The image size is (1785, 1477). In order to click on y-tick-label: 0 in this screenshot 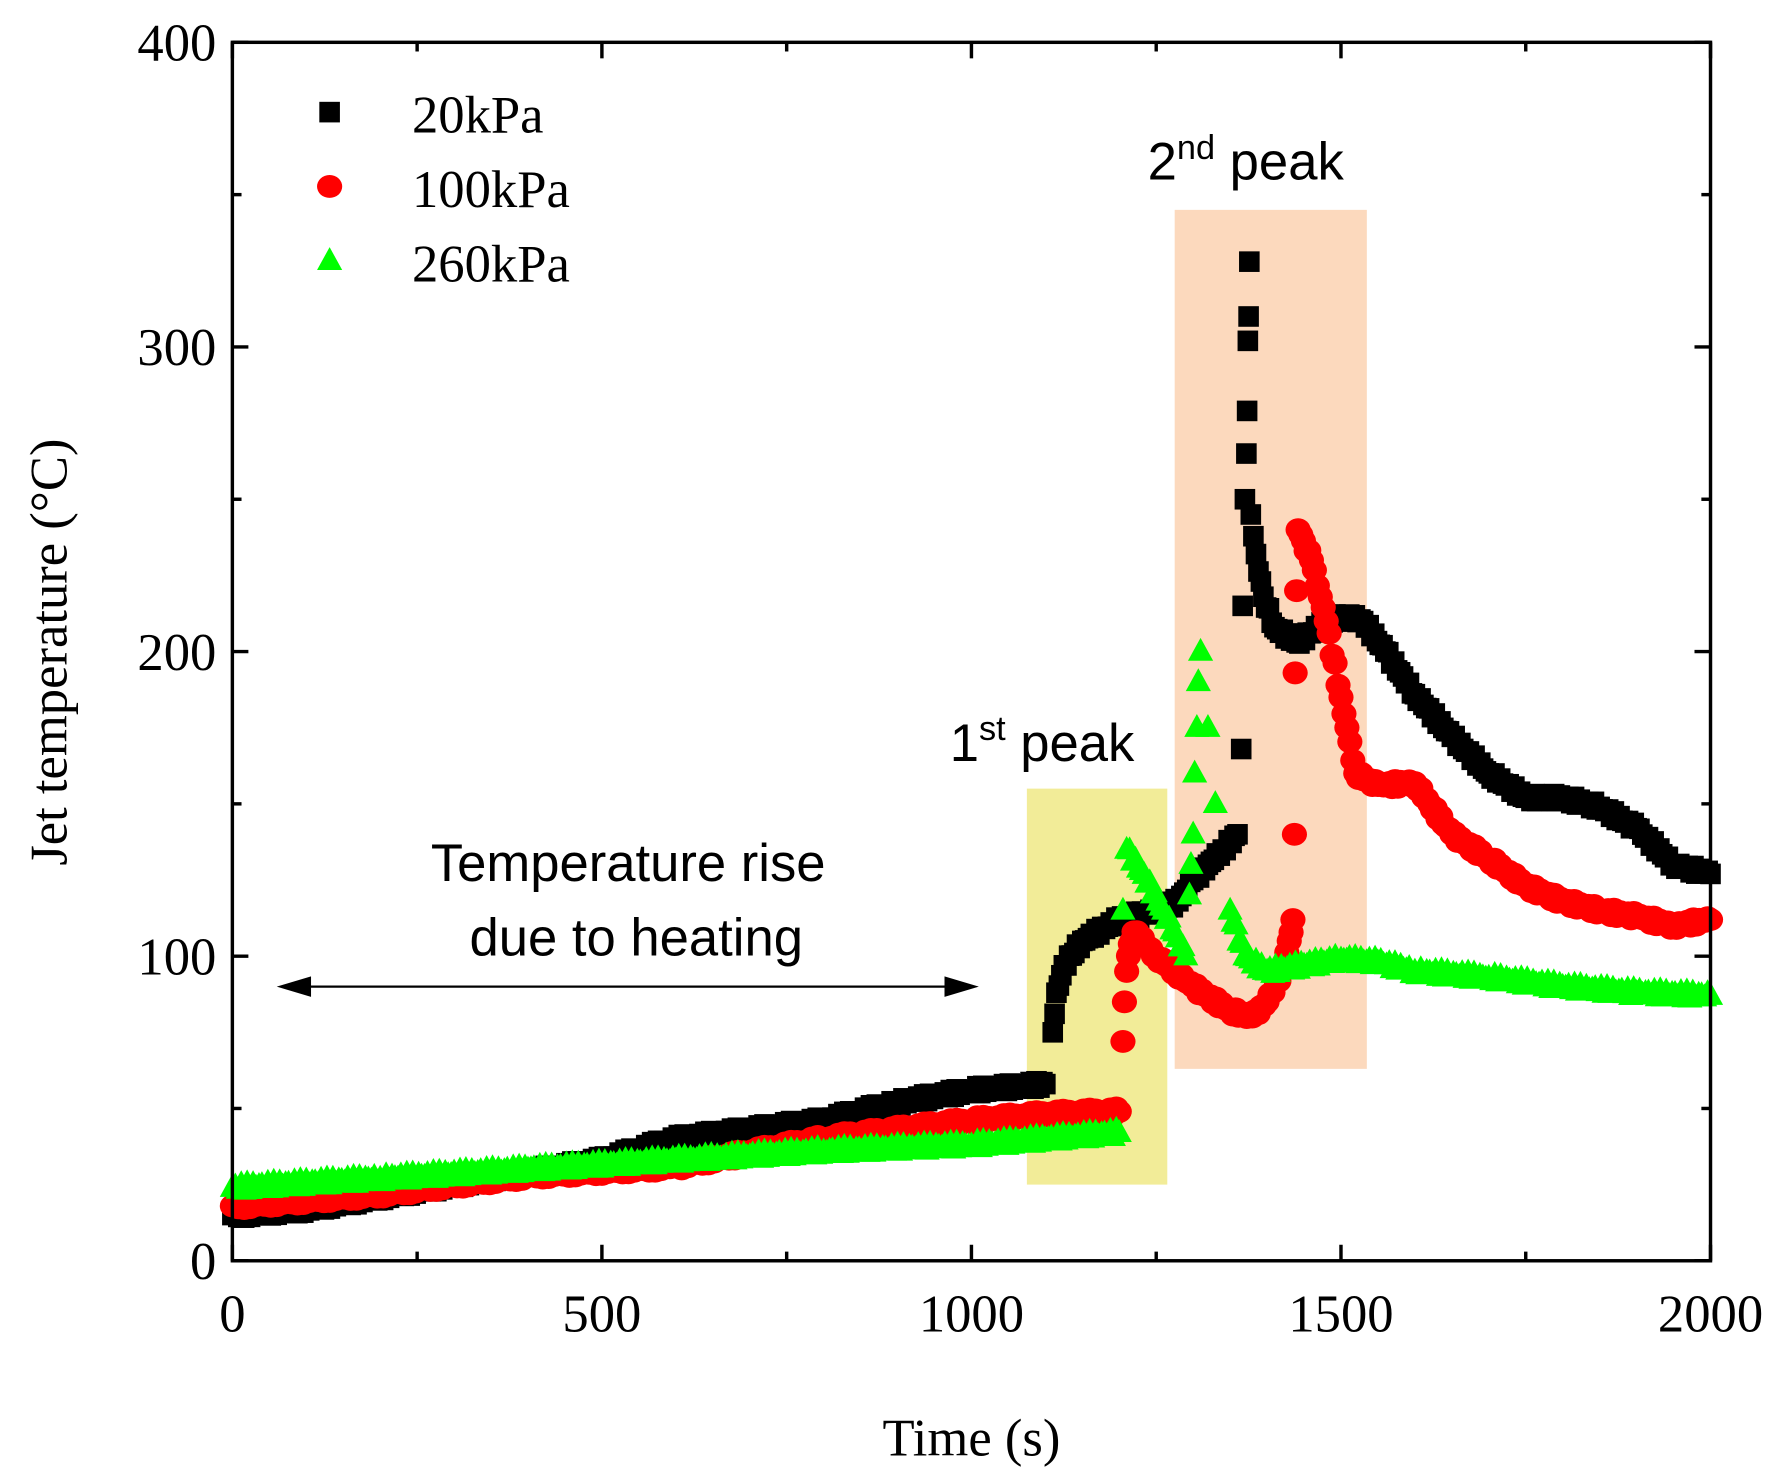, I will do `click(203, 1262)`.